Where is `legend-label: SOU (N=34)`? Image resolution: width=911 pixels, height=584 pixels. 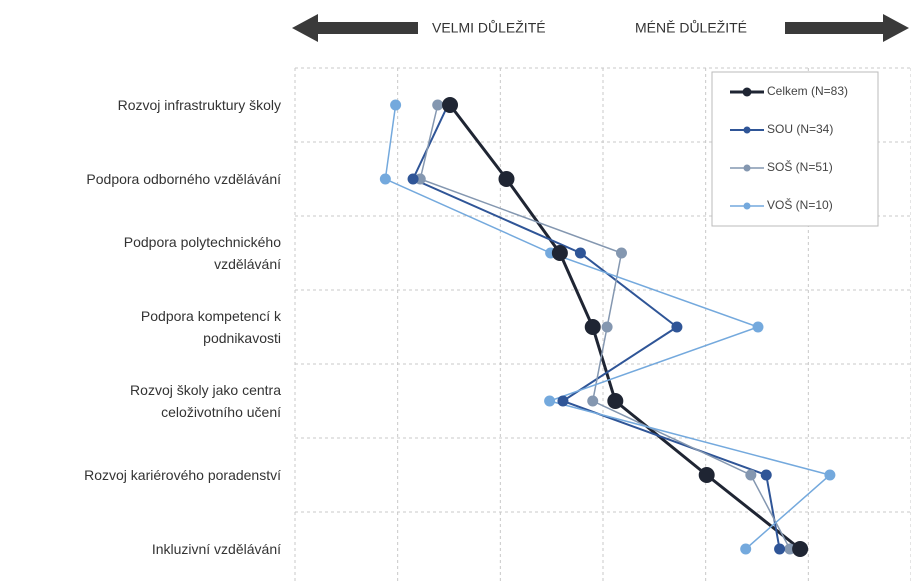 legend-label: SOU (N=34) is located at coordinates (800, 129).